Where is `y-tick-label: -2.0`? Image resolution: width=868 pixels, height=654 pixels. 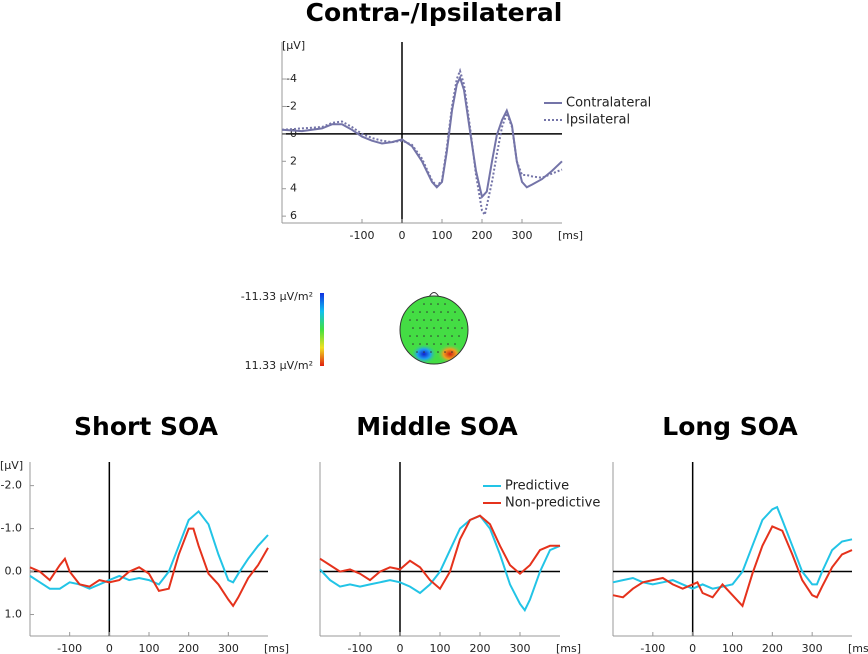
y-tick-label: -2.0 is located at coordinates (11, 485).